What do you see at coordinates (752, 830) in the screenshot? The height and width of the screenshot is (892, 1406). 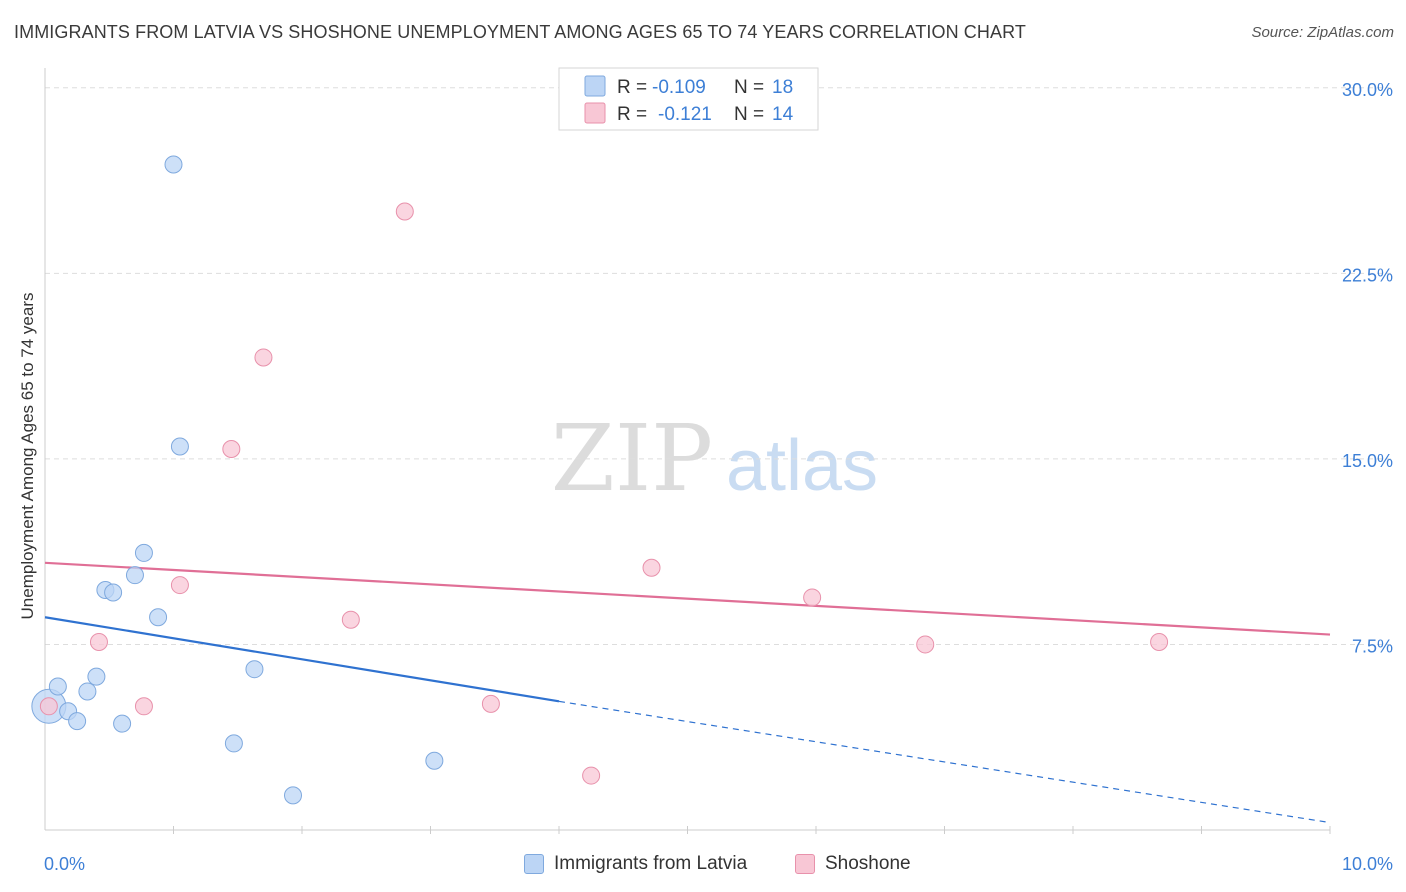 I see `x-ticks` at bounding box center [752, 830].